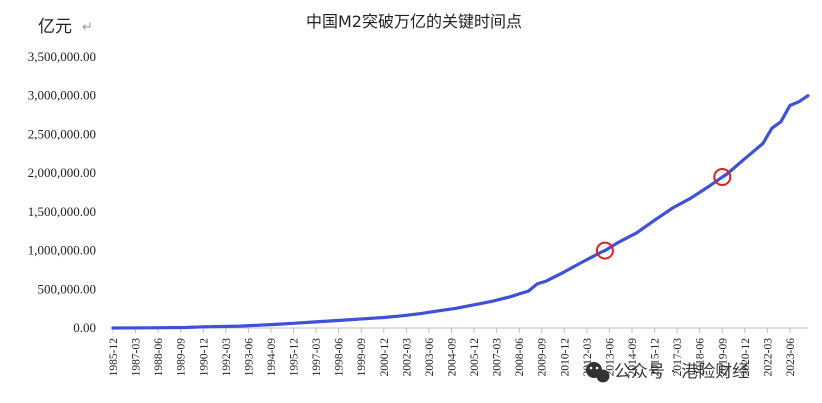 Image resolution: width=822 pixels, height=403 pixels. I want to click on watermark: 公众号 · 港险财经, so click(667, 372).